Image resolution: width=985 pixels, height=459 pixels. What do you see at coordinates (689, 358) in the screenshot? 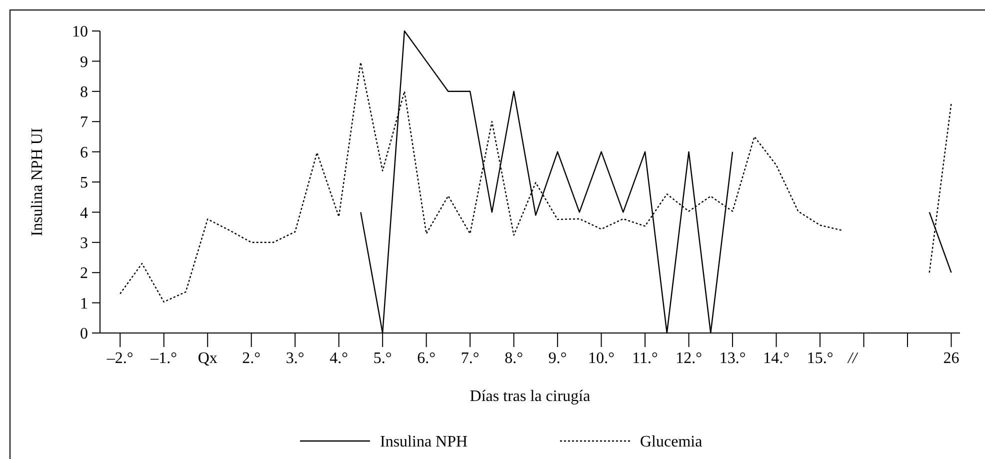
I see `x-tick-label: 12.°` at bounding box center [689, 358].